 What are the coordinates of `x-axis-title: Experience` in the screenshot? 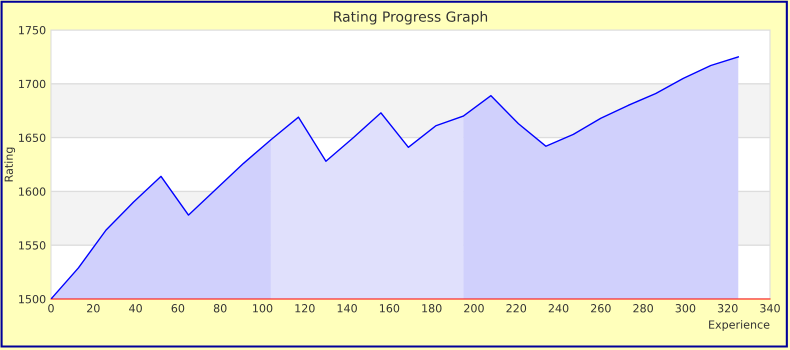 It's located at (739, 325).